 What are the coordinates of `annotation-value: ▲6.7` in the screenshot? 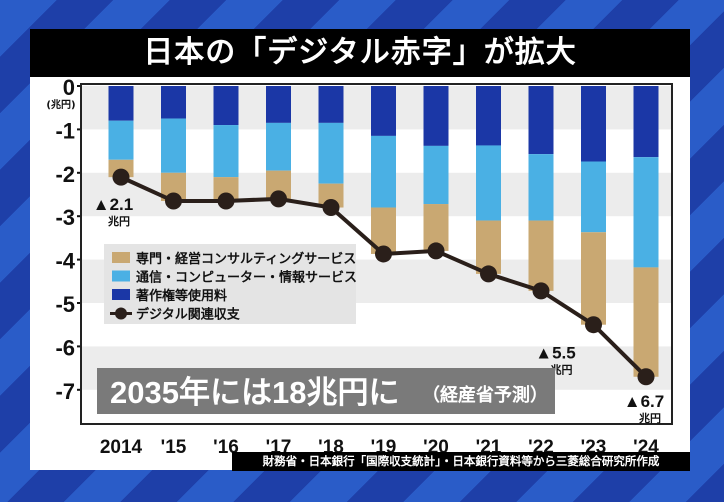 It's located at (644, 401).